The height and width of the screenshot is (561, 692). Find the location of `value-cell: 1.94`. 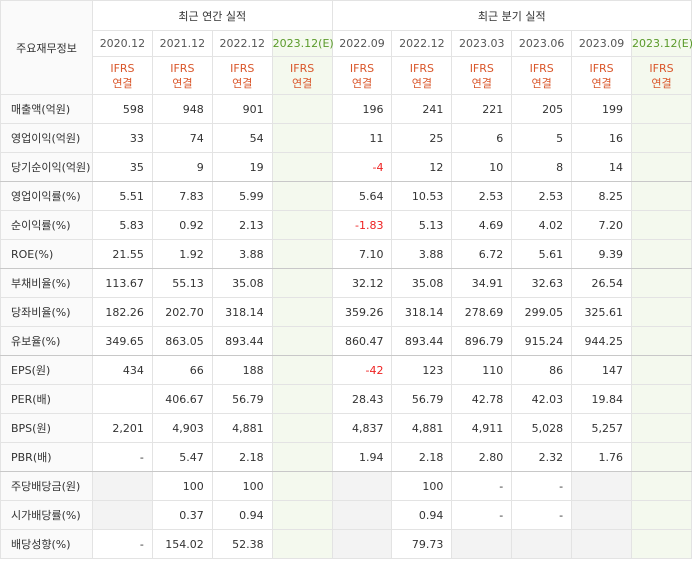

value-cell: 1.94 is located at coordinates (362, 457).